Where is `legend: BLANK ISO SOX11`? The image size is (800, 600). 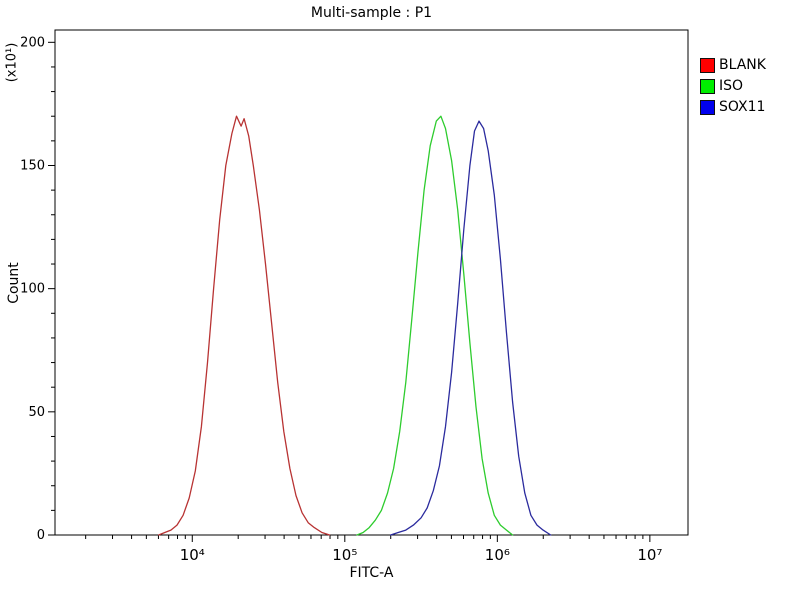
legend: BLANK ISO SOX11 is located at coordinates (733, 86).